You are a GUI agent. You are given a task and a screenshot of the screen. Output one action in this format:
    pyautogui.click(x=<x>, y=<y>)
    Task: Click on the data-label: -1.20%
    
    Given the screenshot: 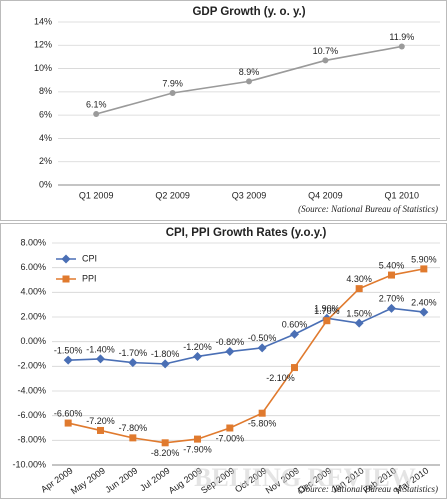 What is the action you would take?
    pyautogui.click(x=197, y=347)
    